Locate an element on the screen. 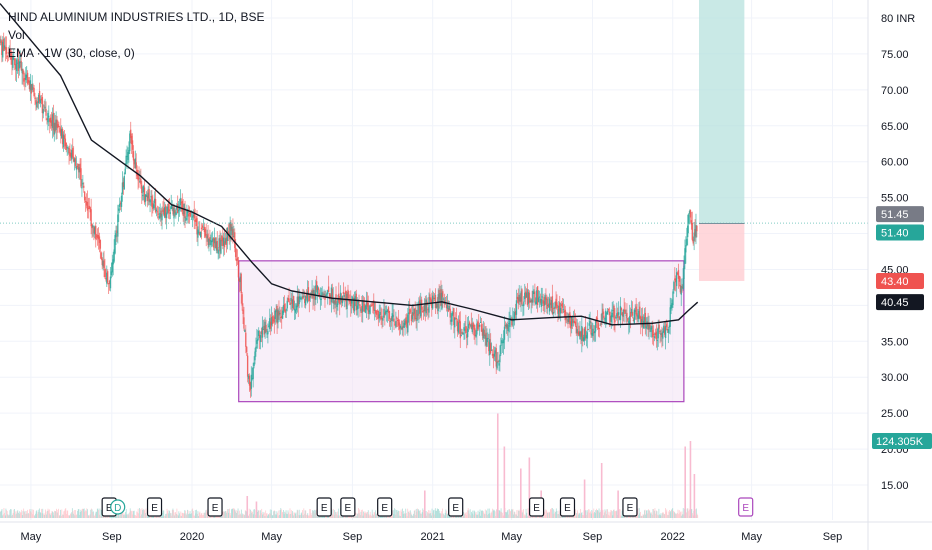 Image resolution: width=932 pixels, height=550 pixels. vol-indicator-label: Vol is located at coordinates (16, 35).